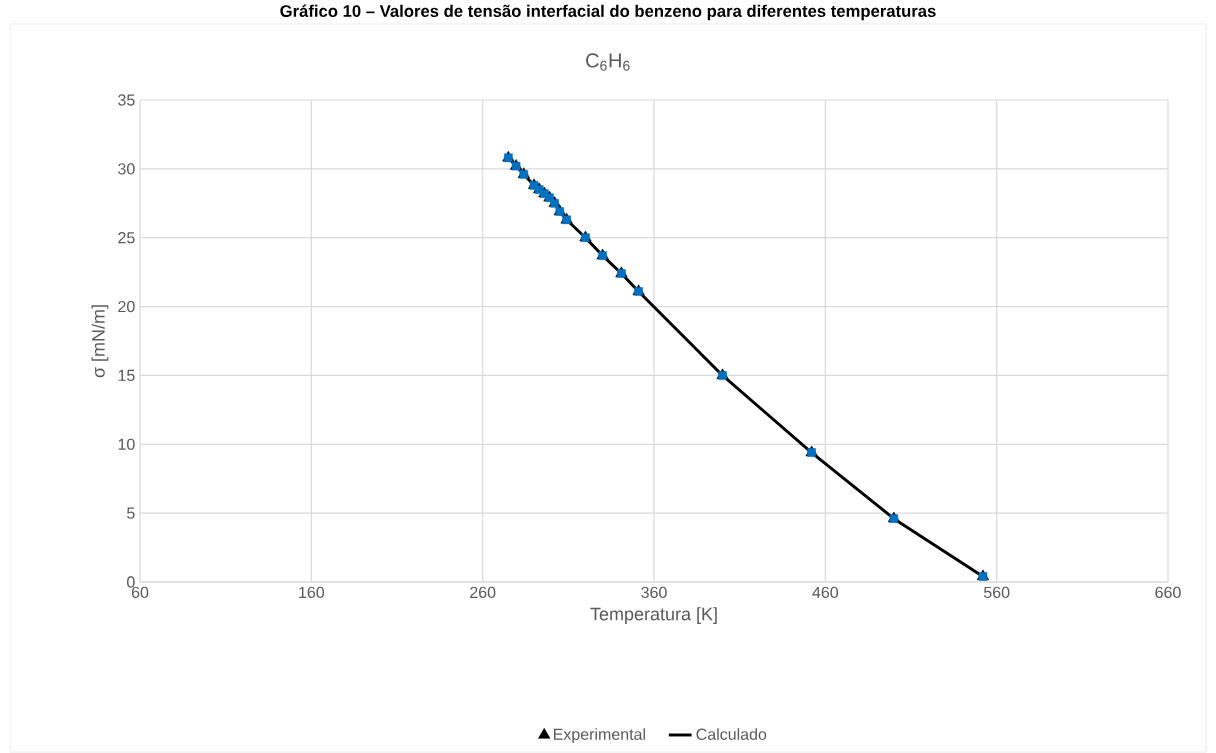 This screenshot has width=1216, height=753. Describe the element at coordinates (140, 592) in the screenshot. I see `x-tick-label: 60` at that location.